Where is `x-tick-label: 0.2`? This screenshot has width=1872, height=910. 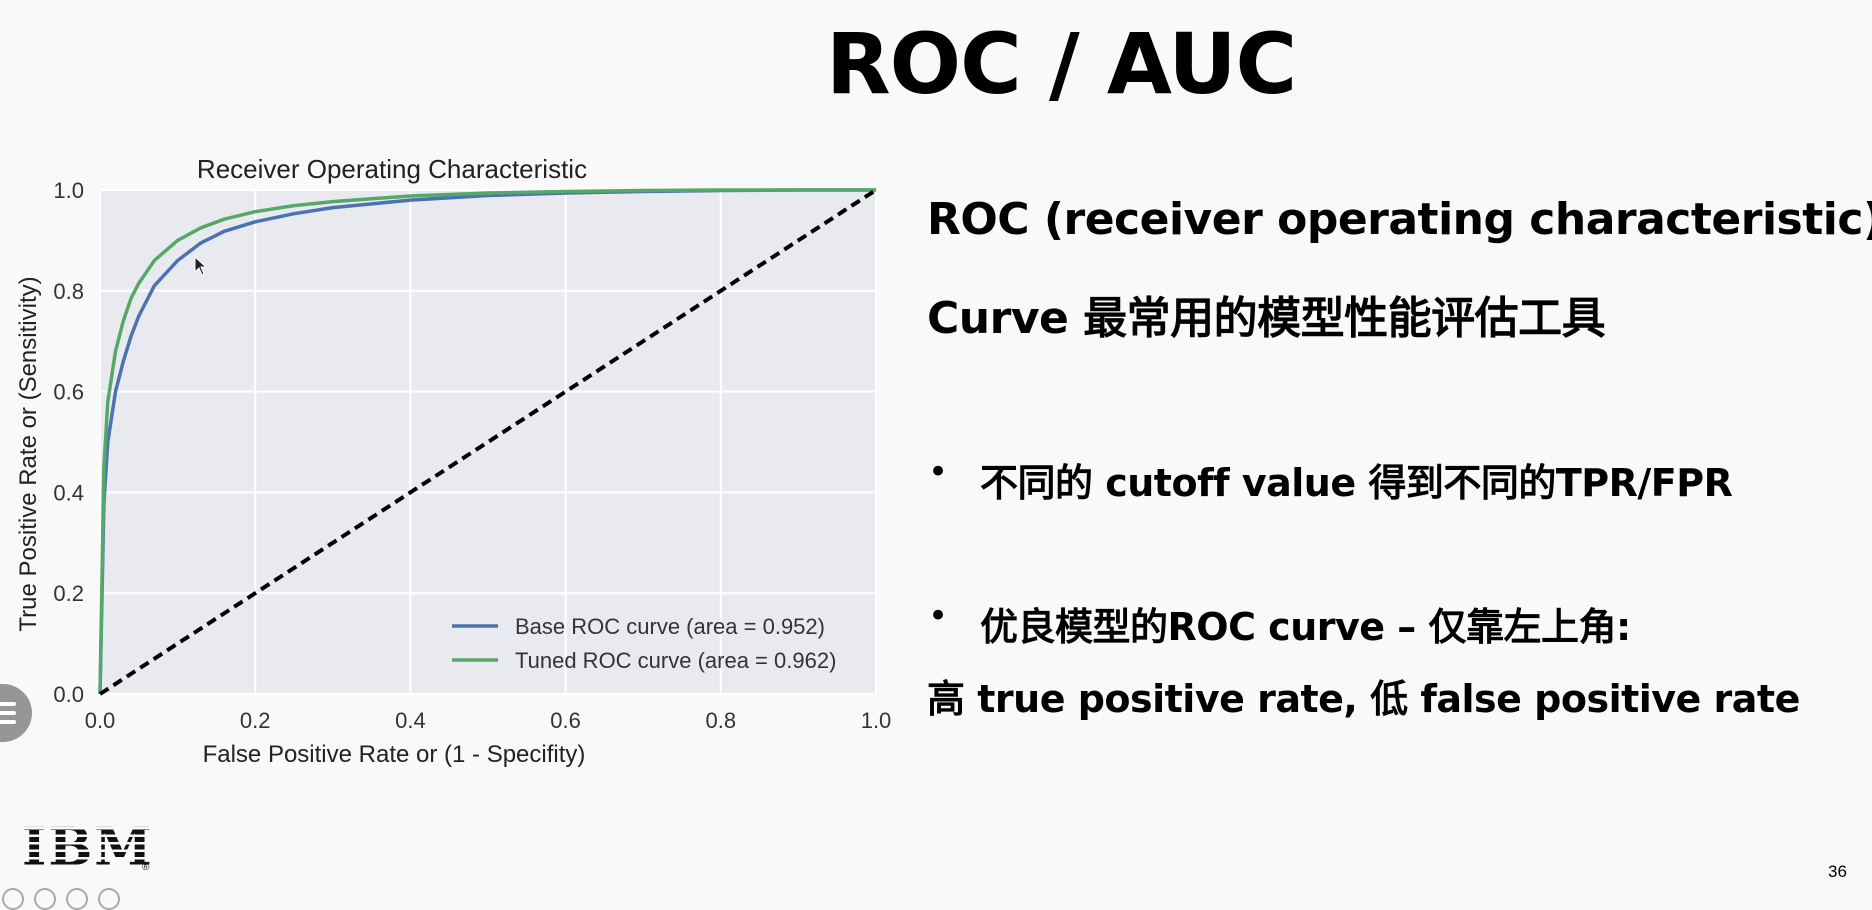
x-tick-label: 0.2 is located at coordinates (255, 720).